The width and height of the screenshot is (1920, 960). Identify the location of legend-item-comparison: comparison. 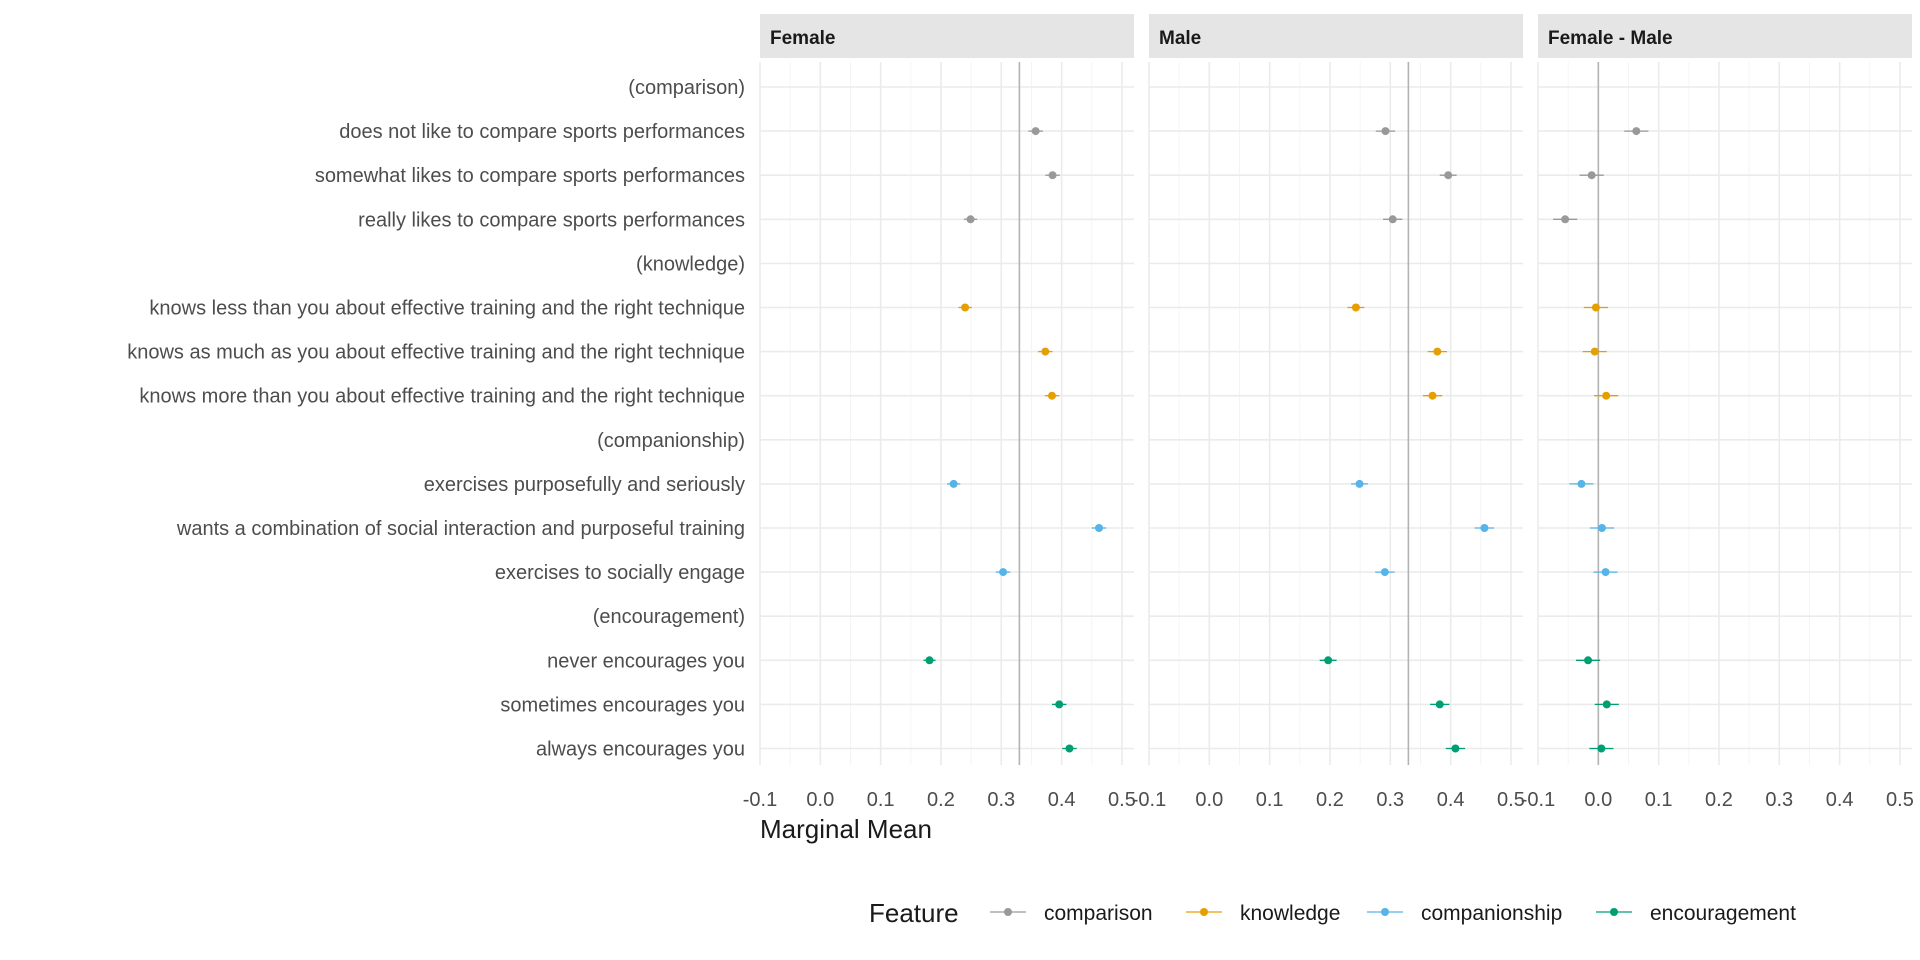
(1071, 913).